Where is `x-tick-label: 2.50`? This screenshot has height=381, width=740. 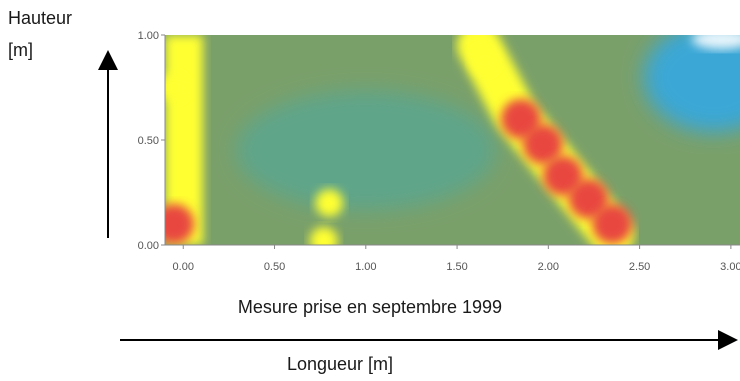 x-tick-label: 2.50 is located at coordinates (639, 267).